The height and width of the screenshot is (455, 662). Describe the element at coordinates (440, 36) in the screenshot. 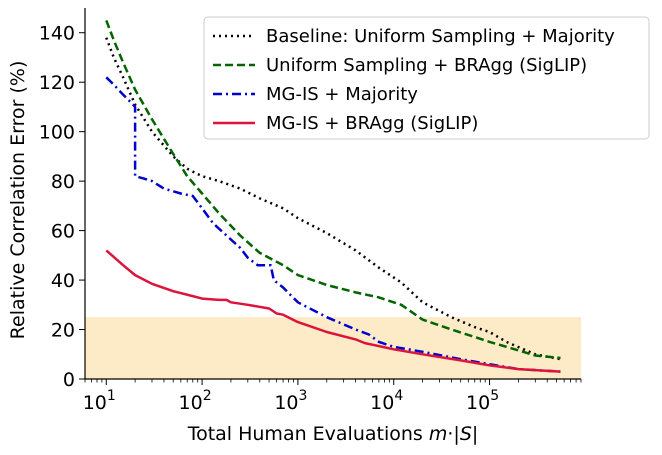

I see `legend-label: Baseline: Uniform Sampling + Majority` at that location.